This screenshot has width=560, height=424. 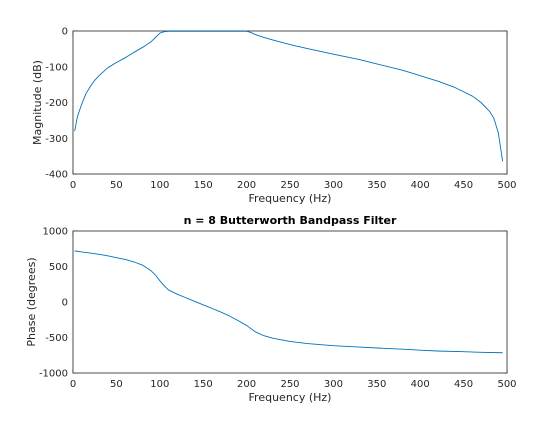 I want to click on phase-x-tick-label: 450, so click(x=463, y=384).